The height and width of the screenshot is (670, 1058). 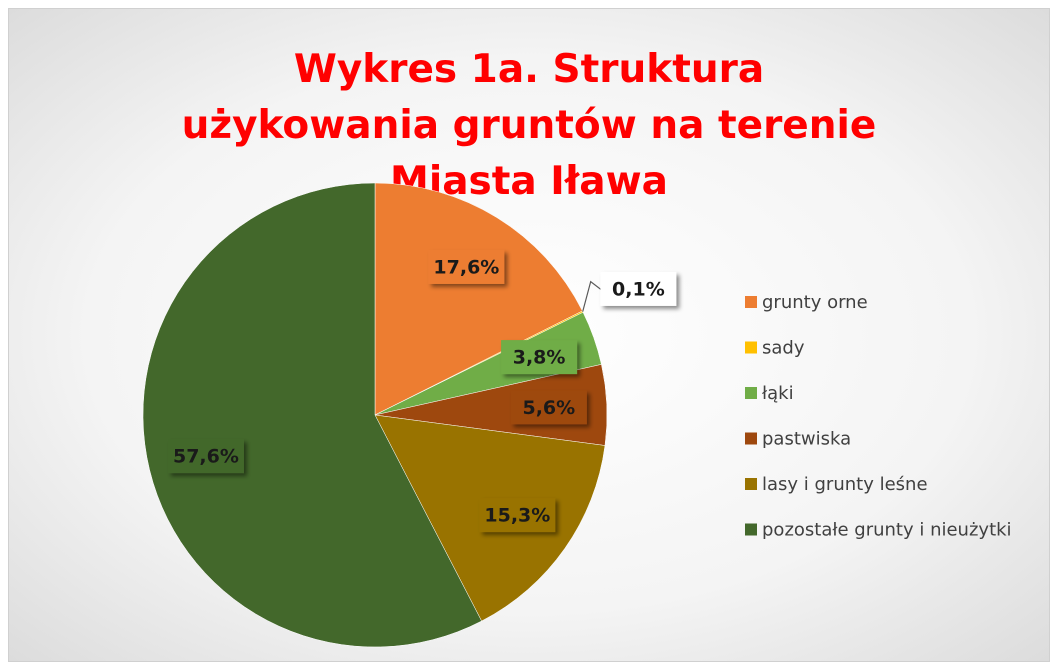 What do you see at coordinates (845, 484) in the screenshot?
I see `legend-label: lasy i grunty leśne` at bounding box center [845, 484].